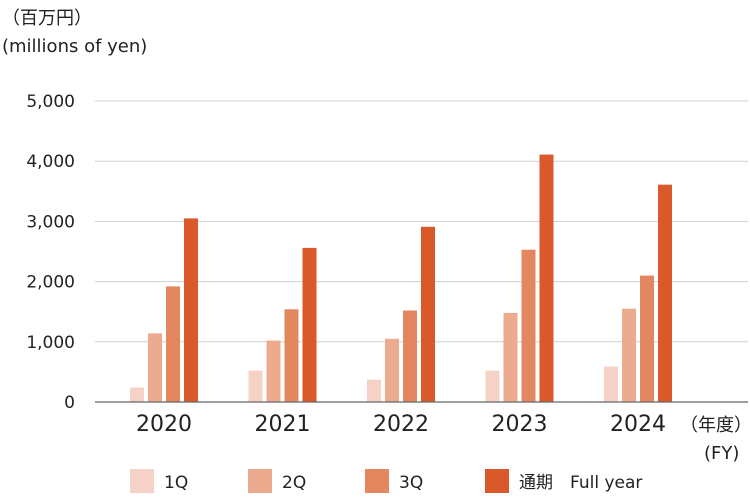  I want to click on bar-2021-s3, so click(309, 324).